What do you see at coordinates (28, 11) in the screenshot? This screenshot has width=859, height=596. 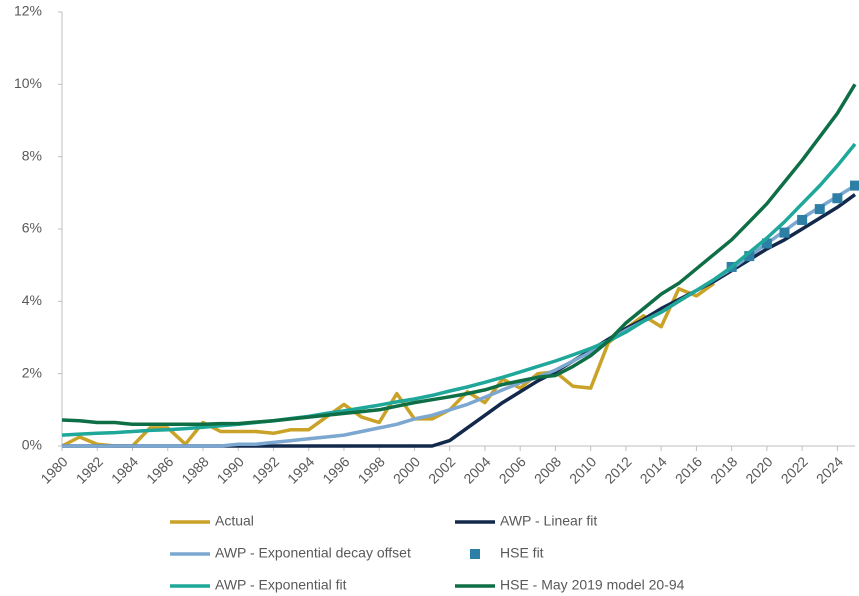 I see `y-tick-label: 12%` at bounding box center [28, 11].